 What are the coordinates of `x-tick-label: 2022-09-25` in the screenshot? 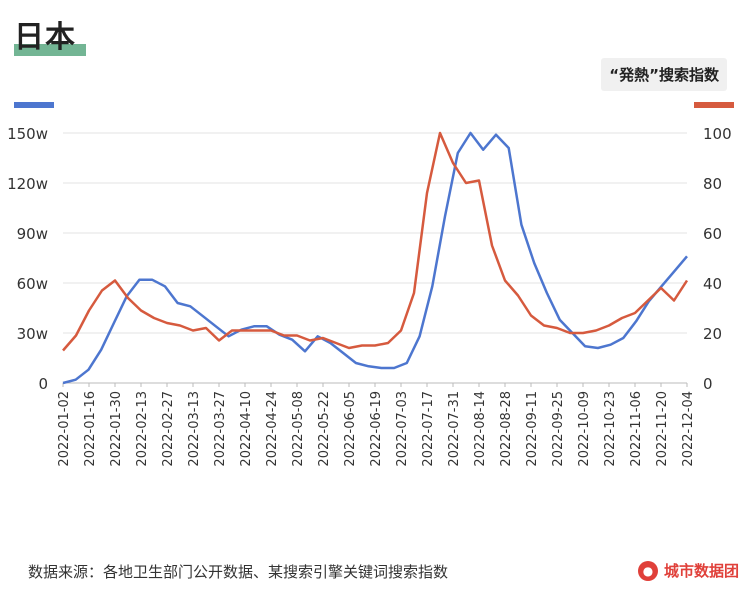 It's located at (558, 429).